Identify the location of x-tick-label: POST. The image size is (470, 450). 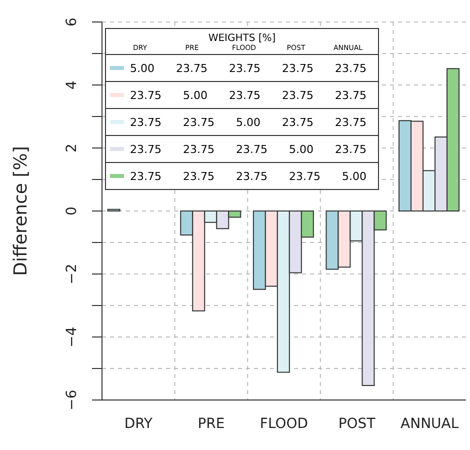
(357, 424).